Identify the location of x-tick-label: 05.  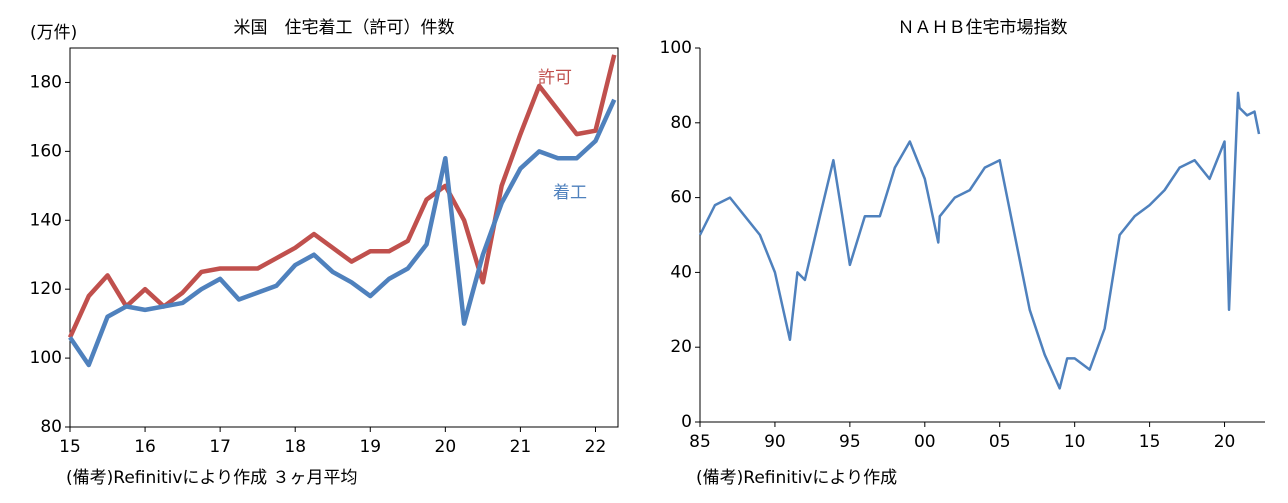
(1000, 442).